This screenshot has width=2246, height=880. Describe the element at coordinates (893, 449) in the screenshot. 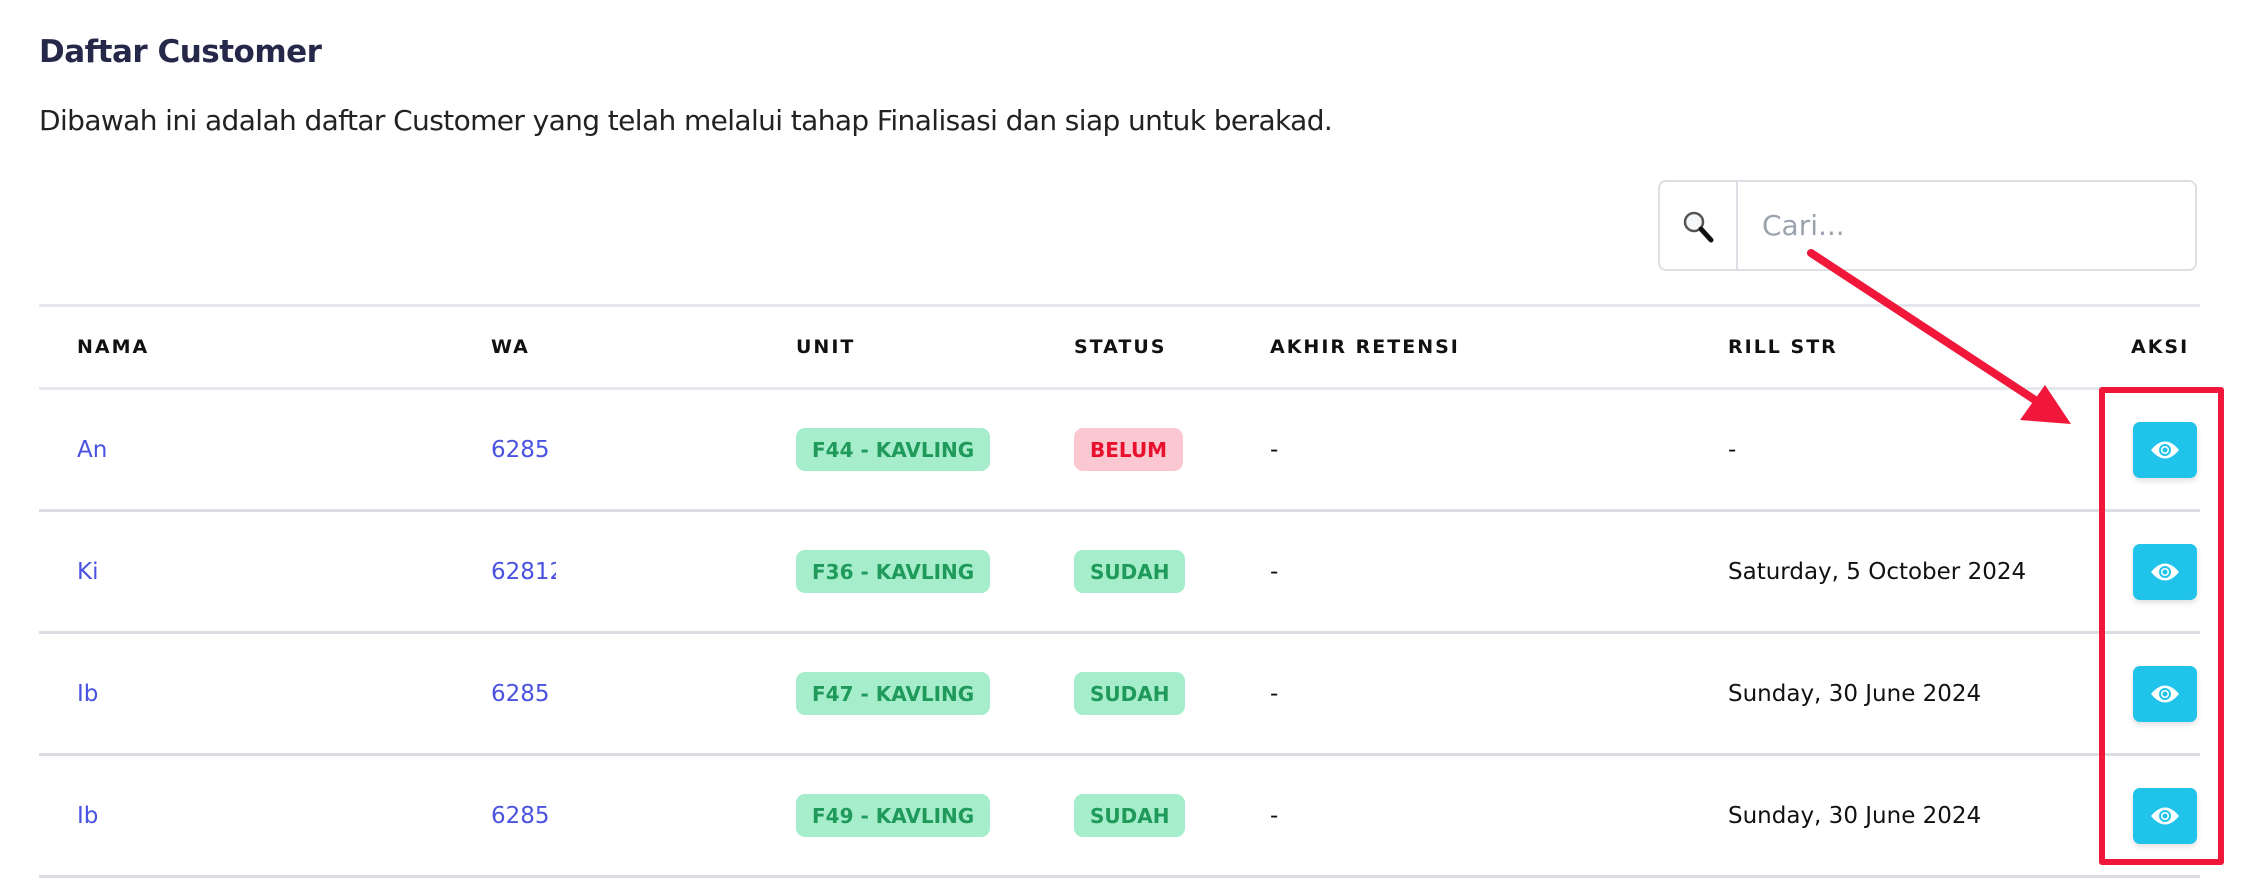

I see `unit-badge: F44 - KAVLING` at that location.